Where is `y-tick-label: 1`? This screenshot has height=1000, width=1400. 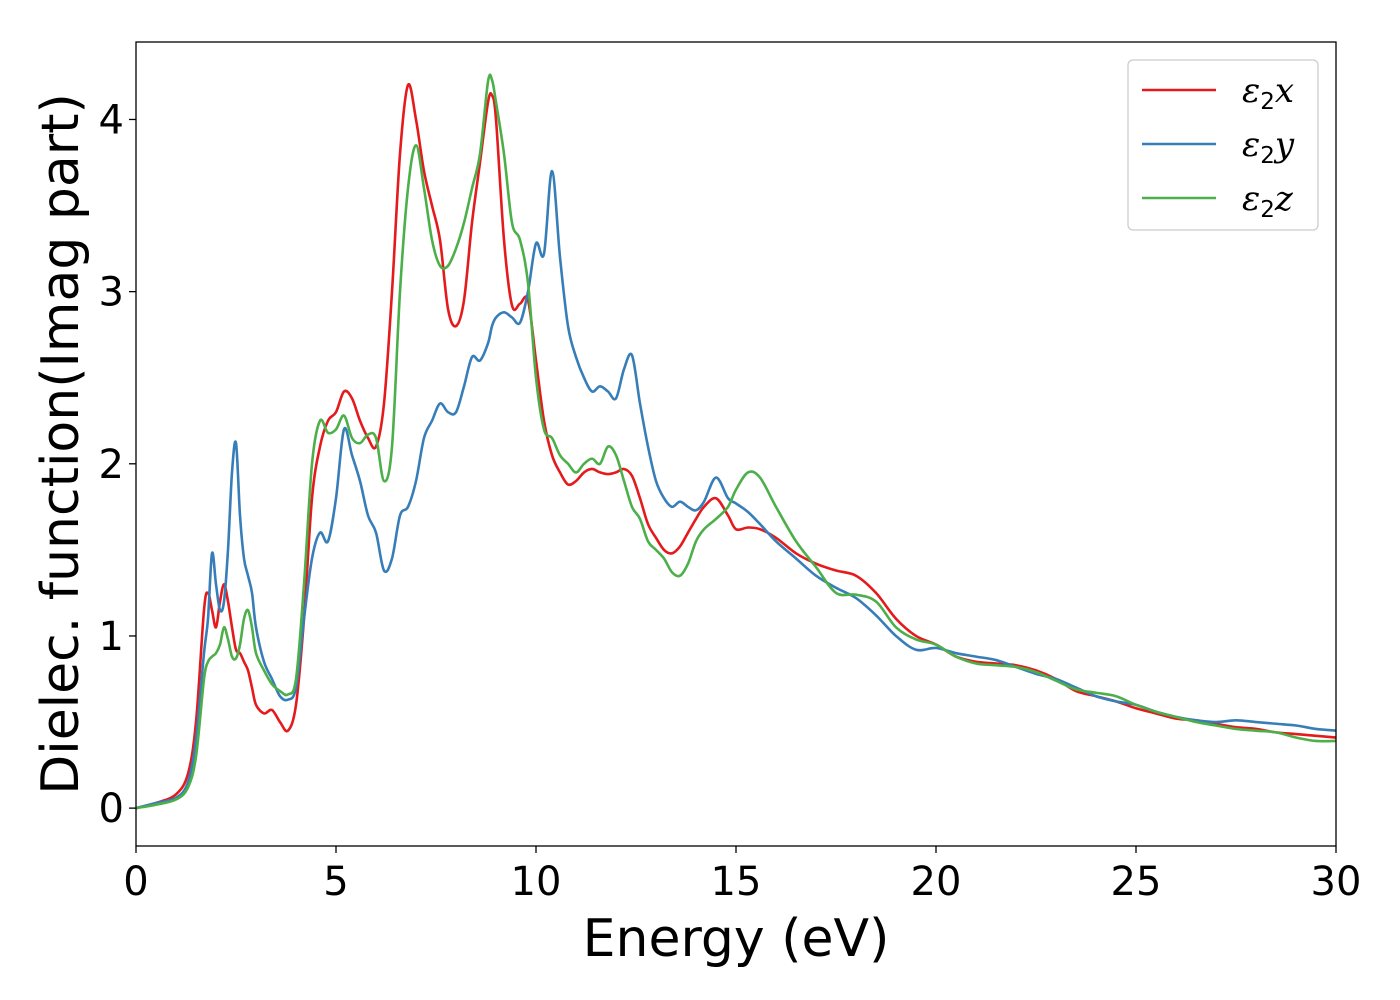 y-tick-label: 1 is located at coordinates (111, 637).